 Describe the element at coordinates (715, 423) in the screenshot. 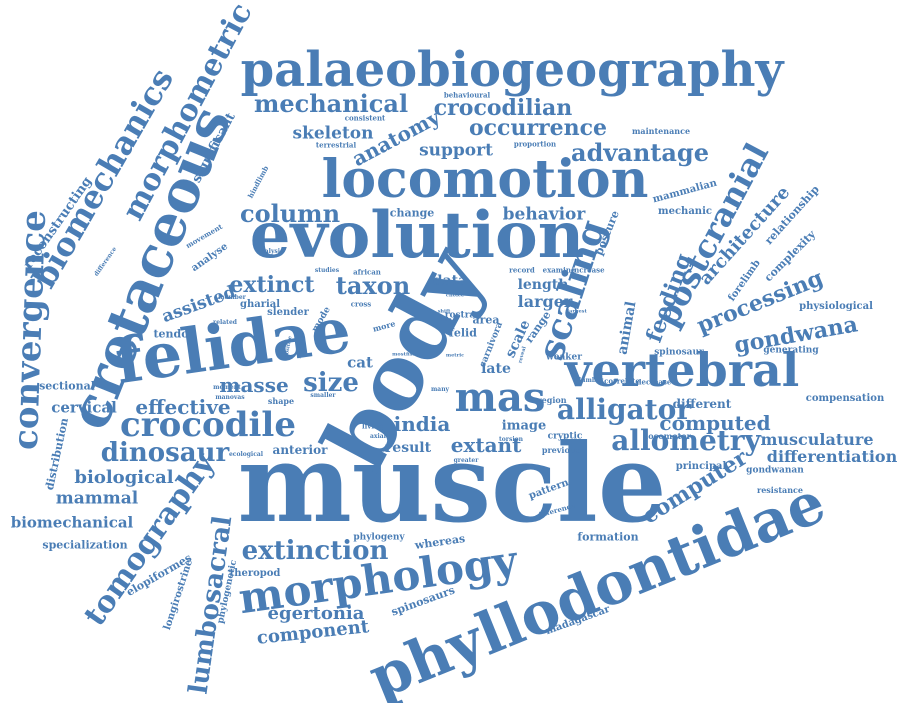

I see `word-computed: computed` at that location.